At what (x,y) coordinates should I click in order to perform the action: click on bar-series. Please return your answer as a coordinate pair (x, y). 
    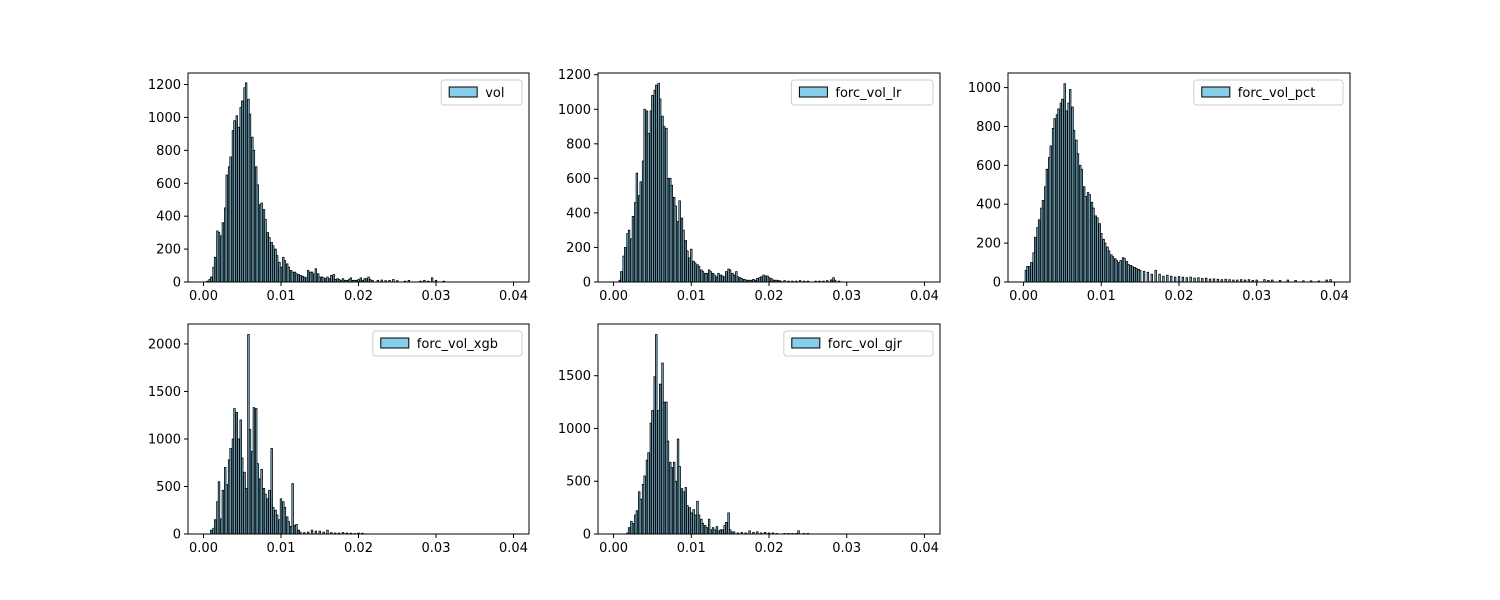
    Looking at the image, I should click on (287, 434).